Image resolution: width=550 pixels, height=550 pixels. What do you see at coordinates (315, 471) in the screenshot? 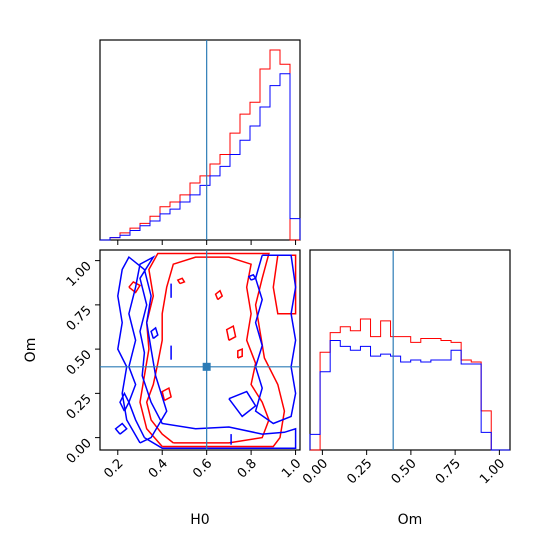
I see `om-hist-tick-label-0: 0.00` at bounding box center [315, 471].